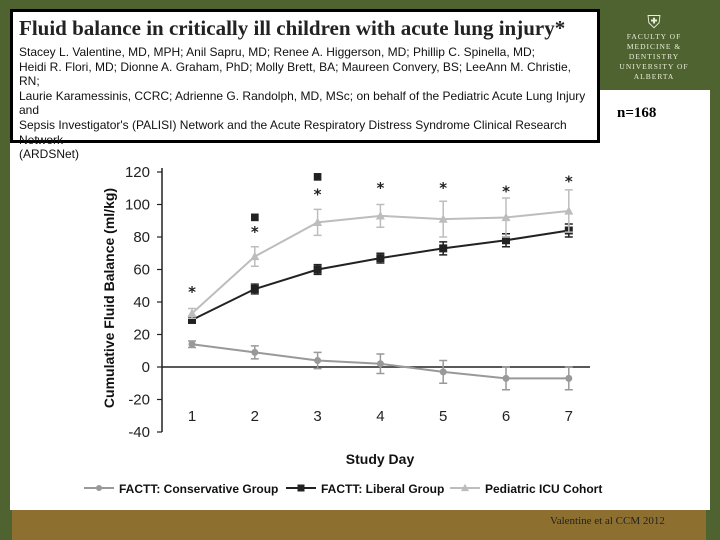 Image resolution: width=720 pixels, height=540 pixels. I want to click on x-tick-label: 6, so click(506, 416).